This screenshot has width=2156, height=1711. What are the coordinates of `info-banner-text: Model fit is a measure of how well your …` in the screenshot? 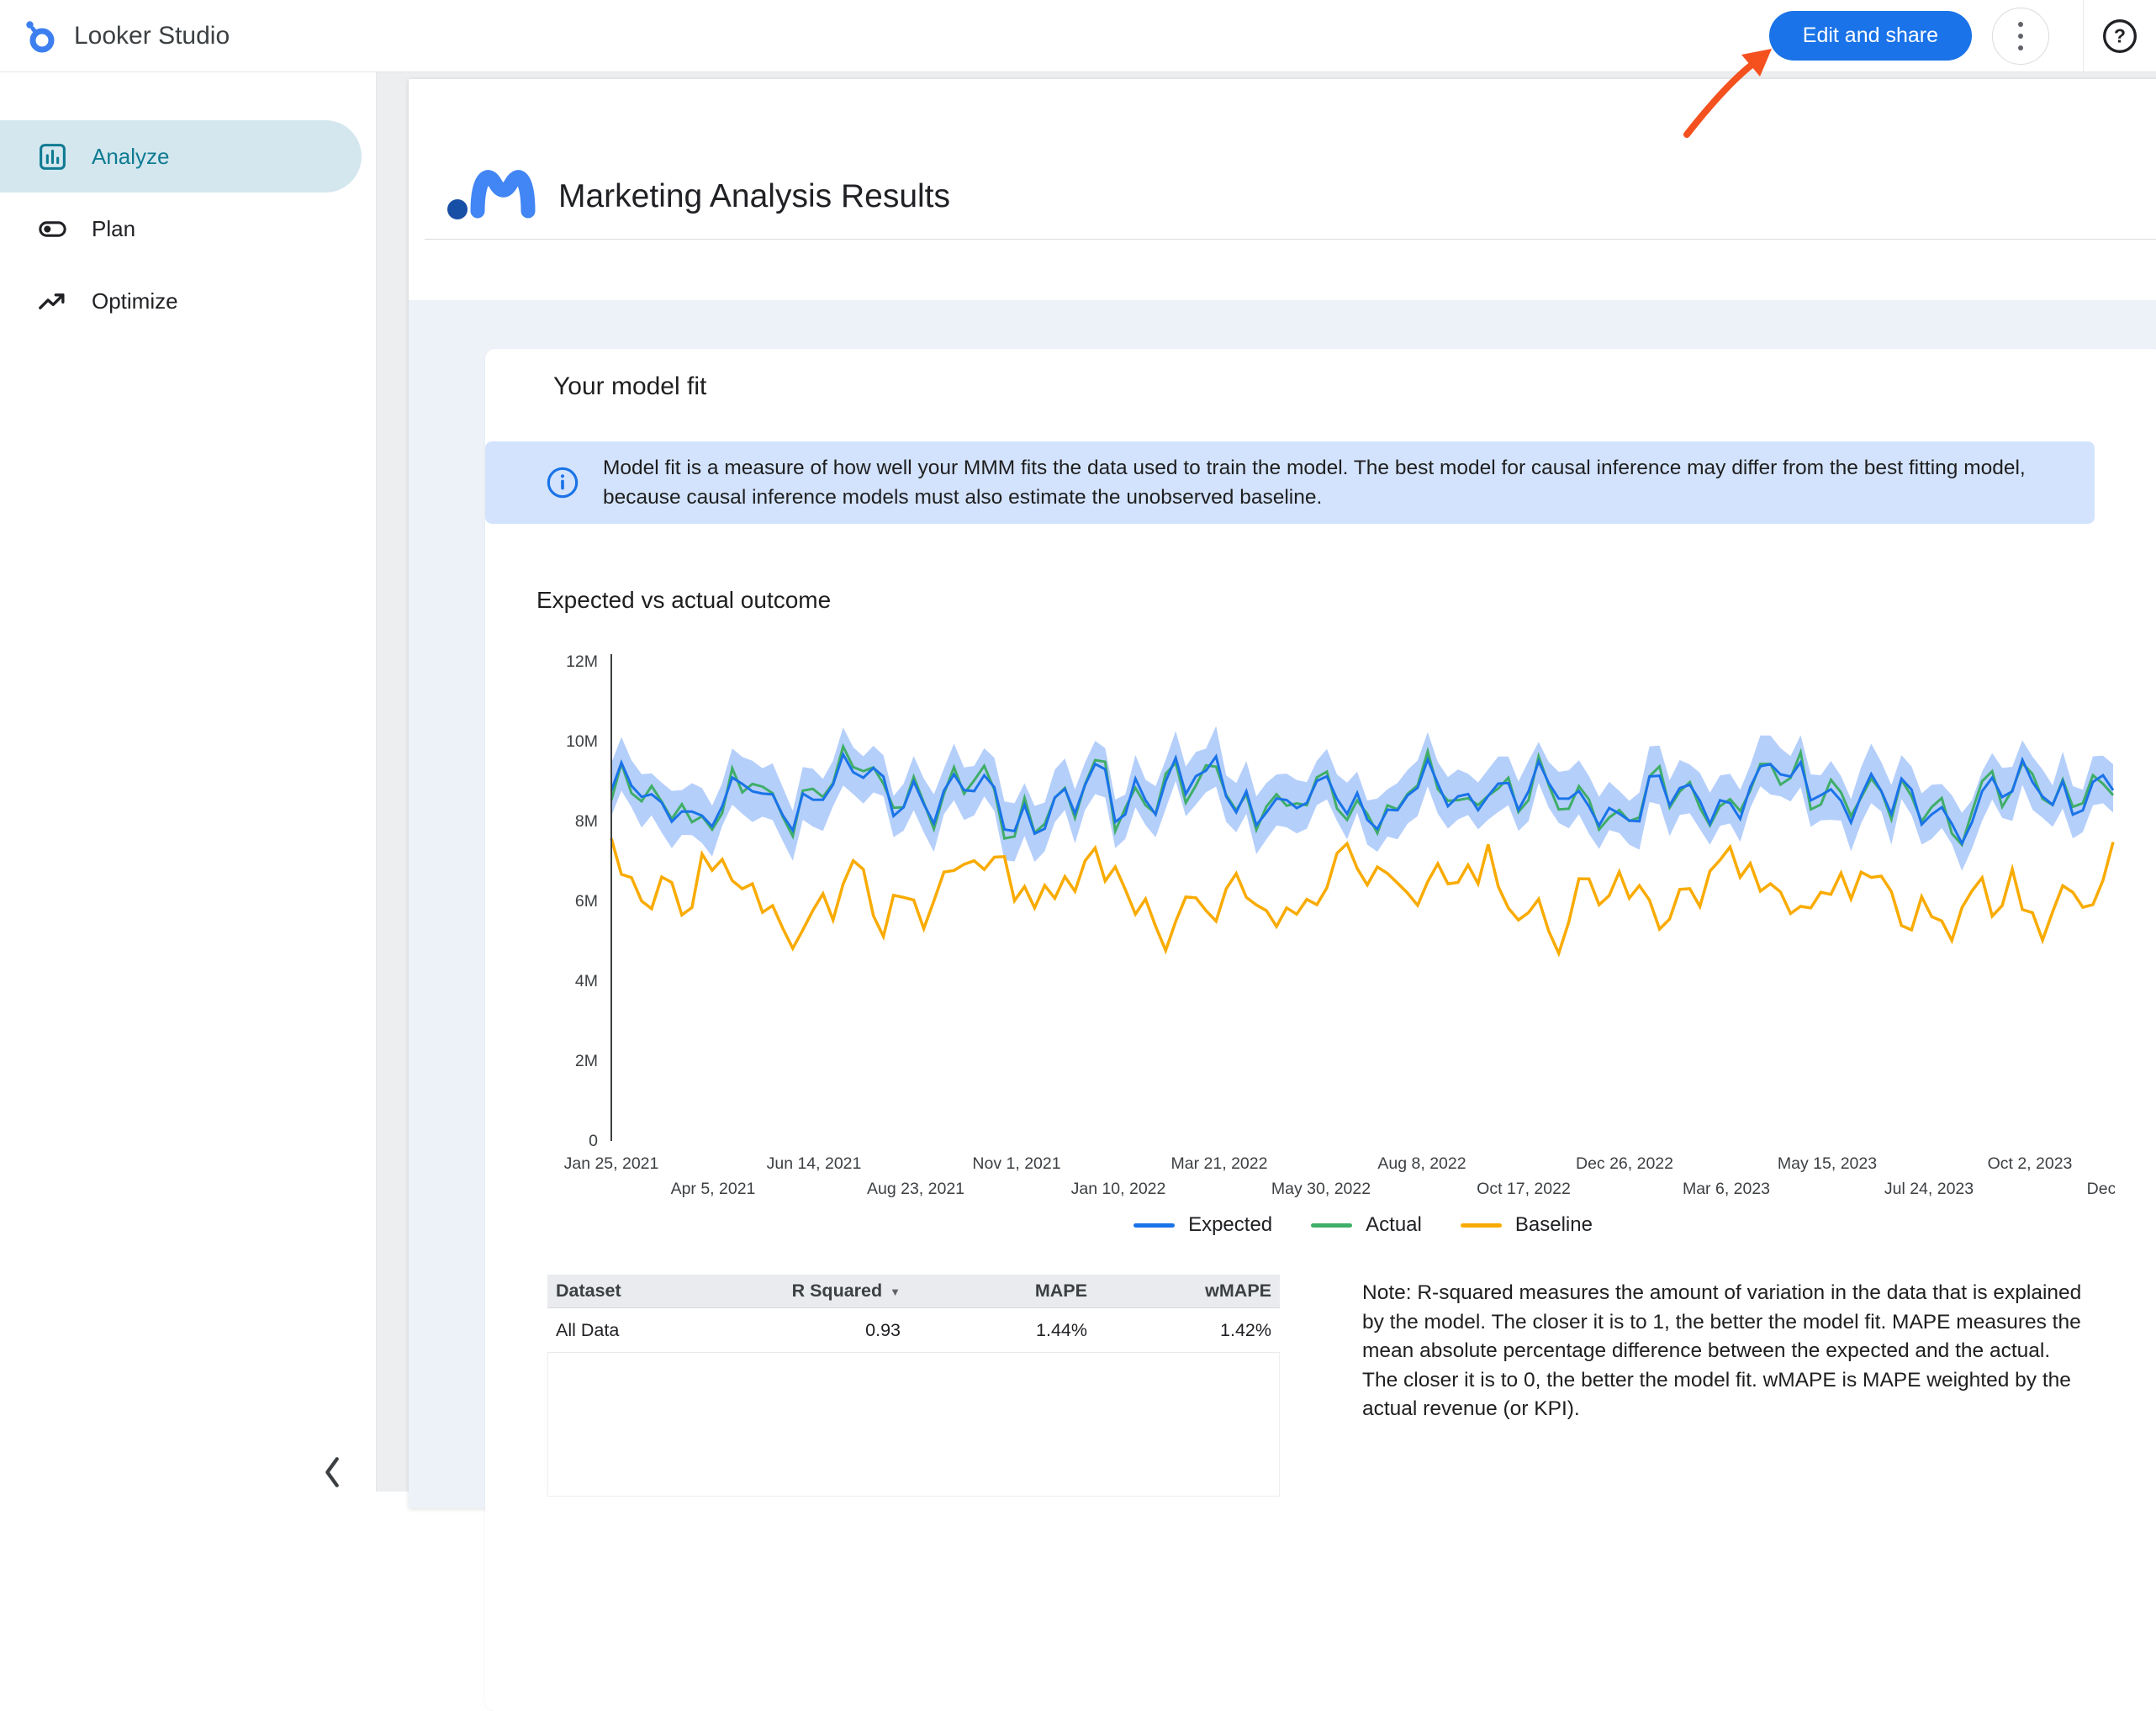 It's located at (1314, 483).